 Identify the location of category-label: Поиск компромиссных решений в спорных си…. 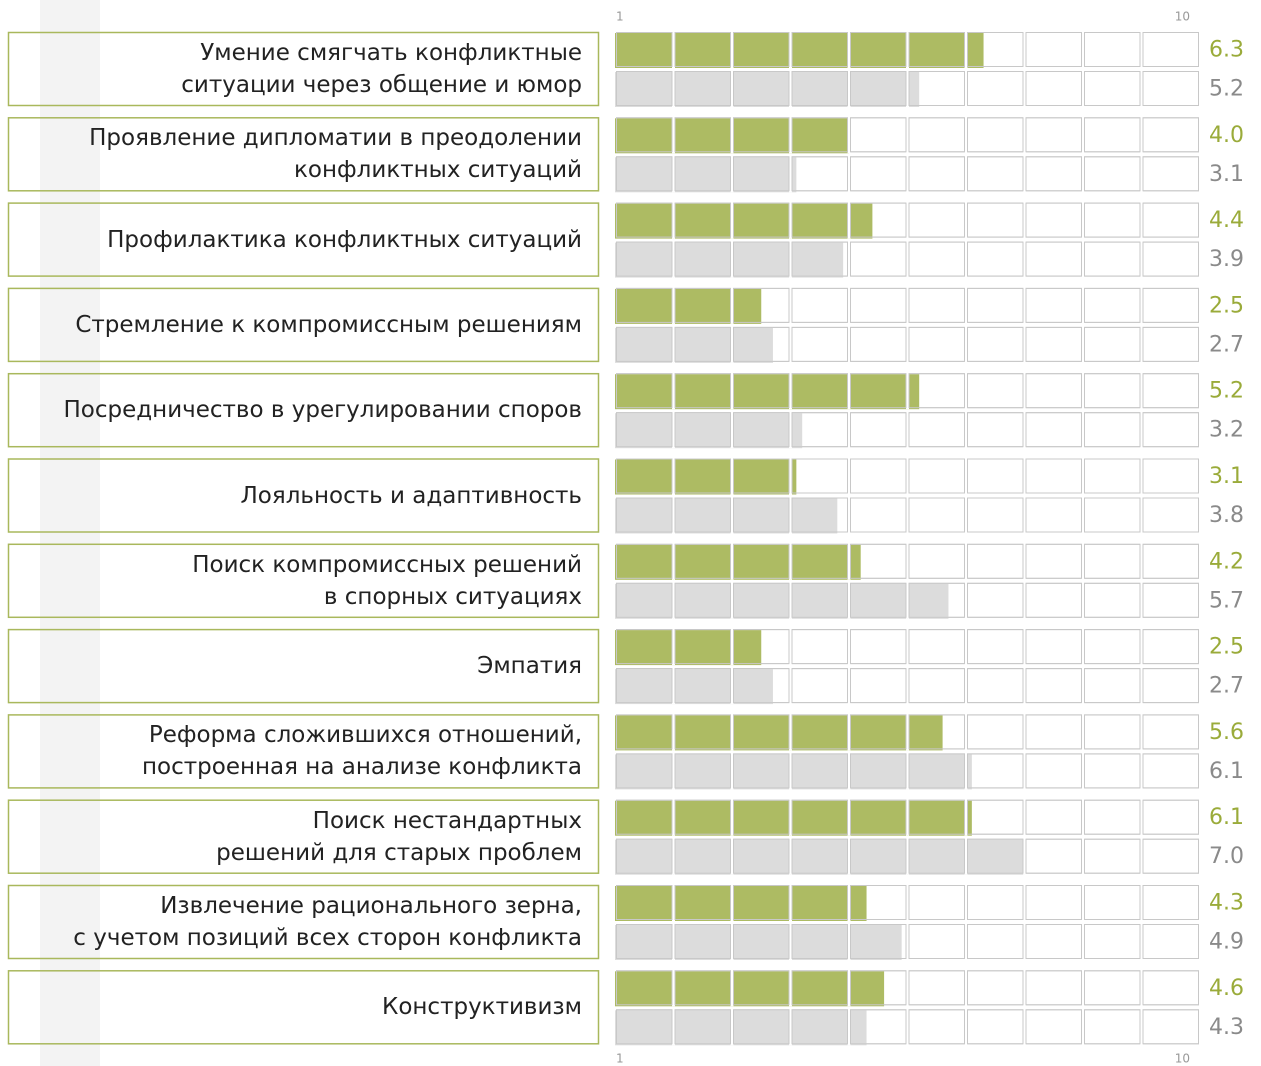
(387, 580).